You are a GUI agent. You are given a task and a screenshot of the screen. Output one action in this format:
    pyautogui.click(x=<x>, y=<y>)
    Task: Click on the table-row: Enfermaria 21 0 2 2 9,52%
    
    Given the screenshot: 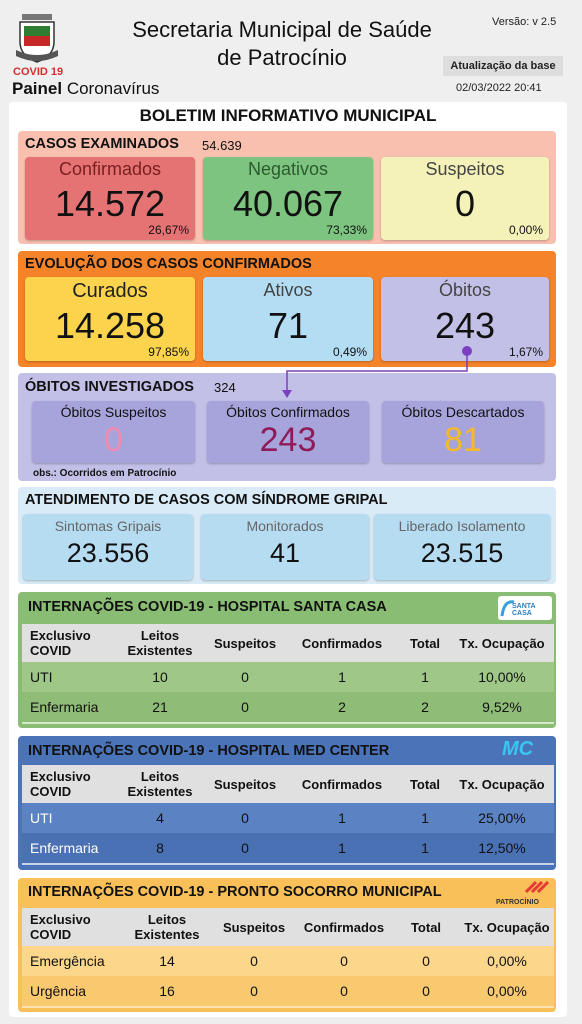 What is the action you would take?
    pyautogui.click(x=288, y=707)
    